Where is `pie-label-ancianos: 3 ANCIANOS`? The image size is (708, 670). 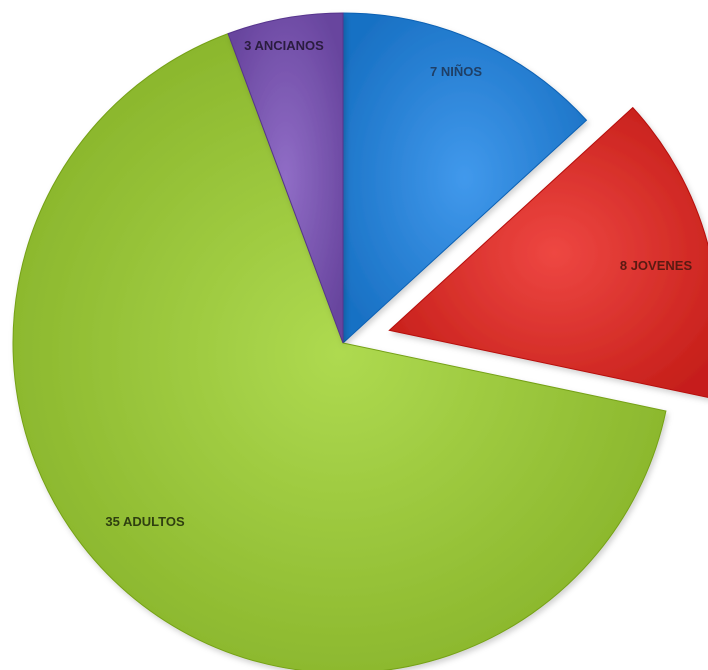
pie-label-ancianos: 3 ANCIANOS is located at coordinates (284, 45).